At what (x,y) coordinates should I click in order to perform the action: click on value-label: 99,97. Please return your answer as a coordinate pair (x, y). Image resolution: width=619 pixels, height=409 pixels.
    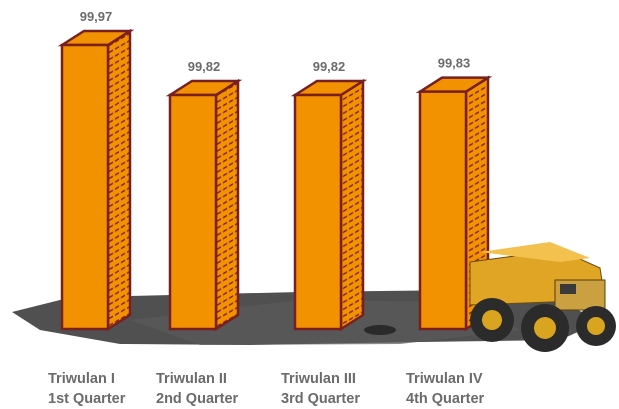
    Looking at the image, I should click on (96, 16).